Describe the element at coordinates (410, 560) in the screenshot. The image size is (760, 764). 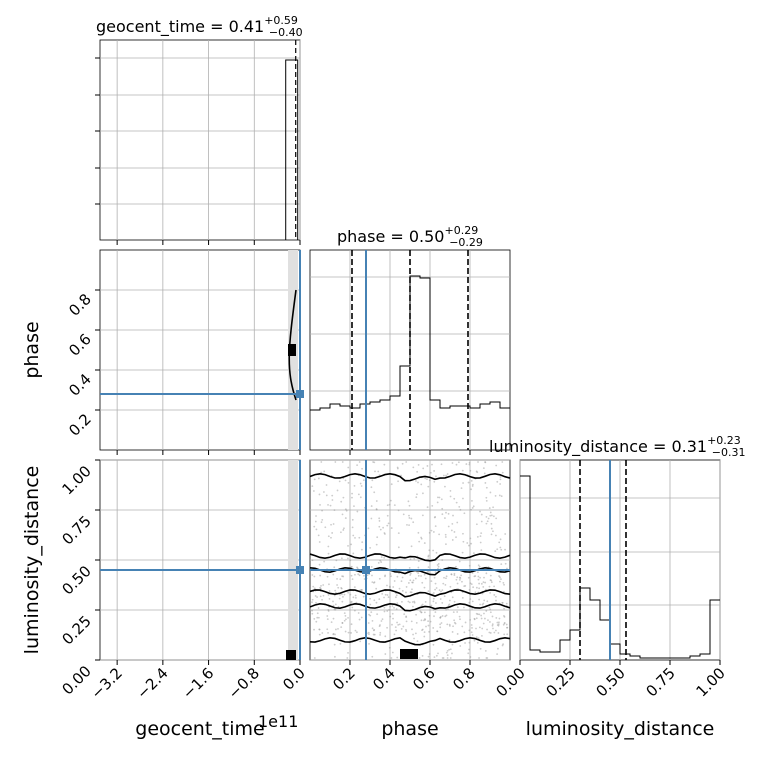
I see `scatter-phase-lum` at that location.